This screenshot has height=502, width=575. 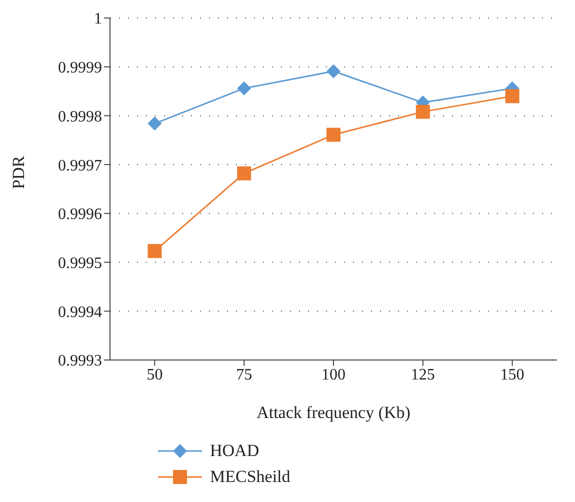 What do you see at coordinates (235, 451) in the screenshot?
I see `legend-label: HOAD` at bounding box center [235, 451].